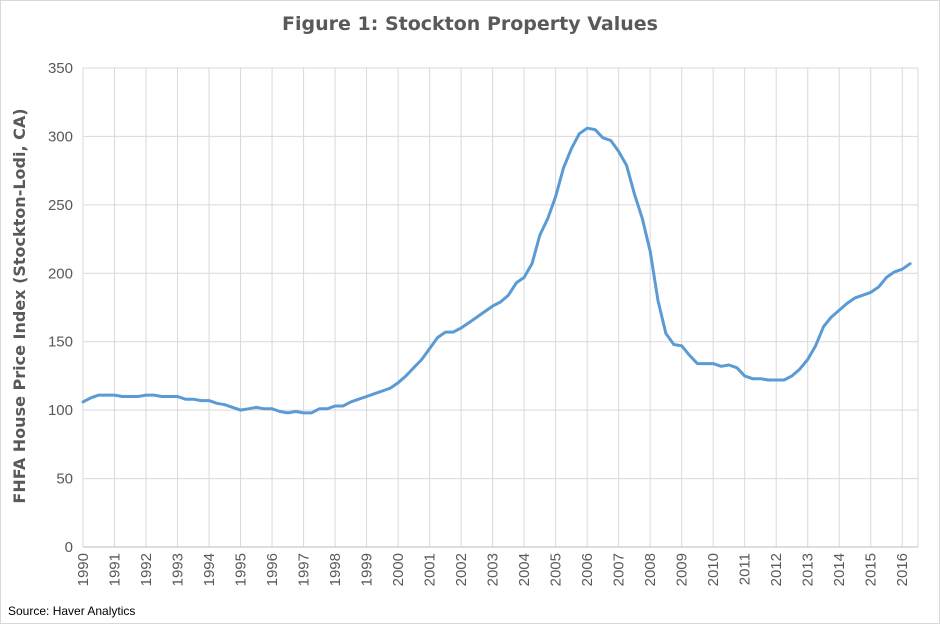 This screenshot has width=940, height=624. I want to click on y-tick-label-300: 300, so click(60, 136).